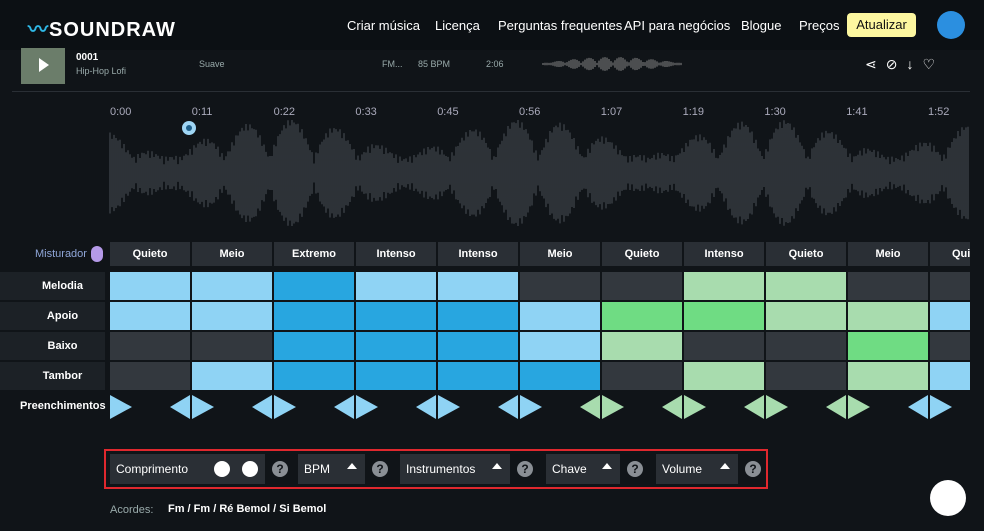 This screenshot has width=984, height=531. What do you see at coordinates (455, 469) in the screenshot?
I see `control-box: Instrumentos` at bounding box center [455, 469].